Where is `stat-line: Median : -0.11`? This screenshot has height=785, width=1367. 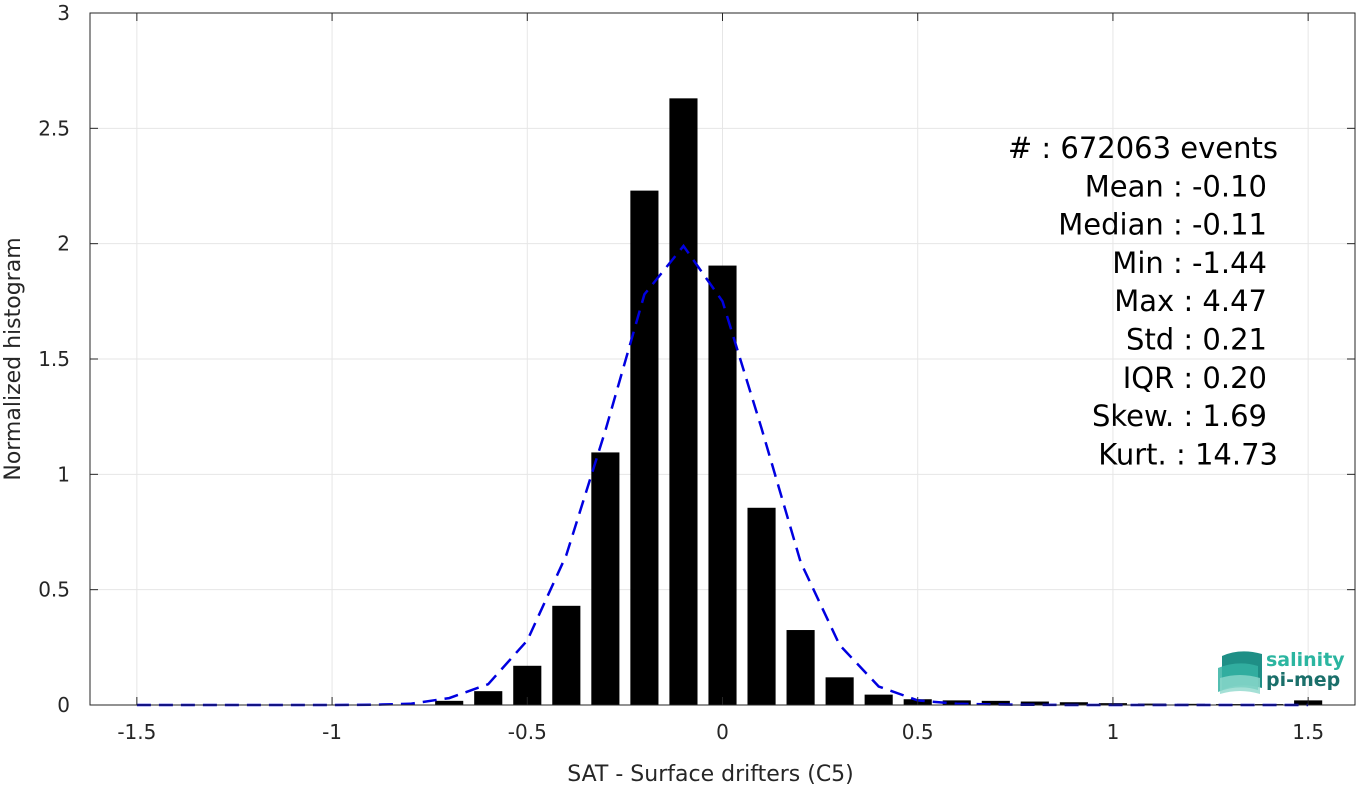 stat-line: Median : -0.11 is located at coordinates (1162, 225).